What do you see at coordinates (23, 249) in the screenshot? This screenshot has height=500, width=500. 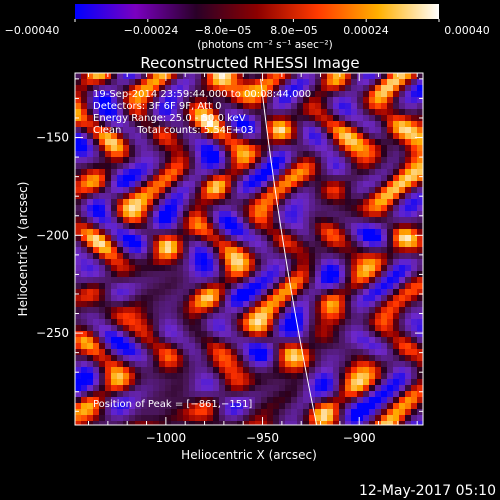 I see `y-axis-label: Heliocentric Y (arcsec)` at bounding box center [23, 249].